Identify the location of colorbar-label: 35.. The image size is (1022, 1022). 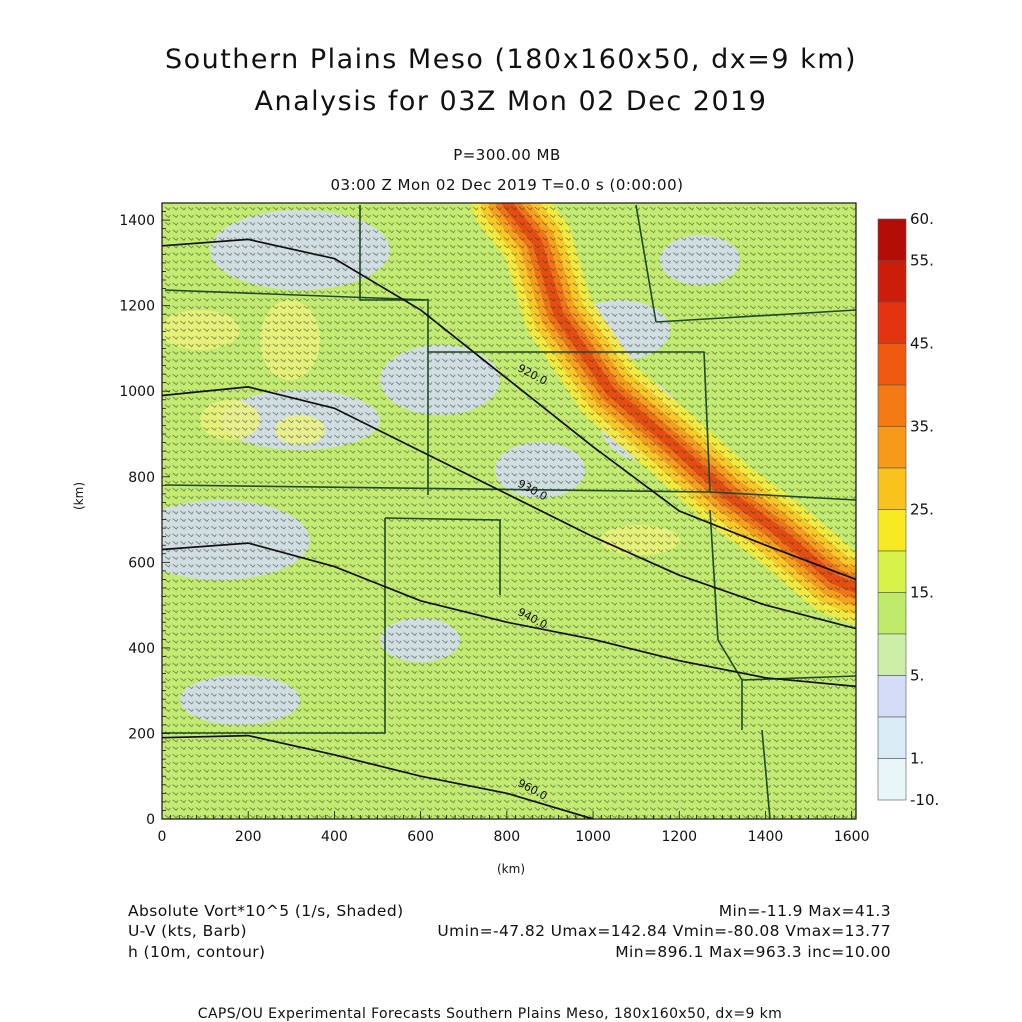
(922, 427).